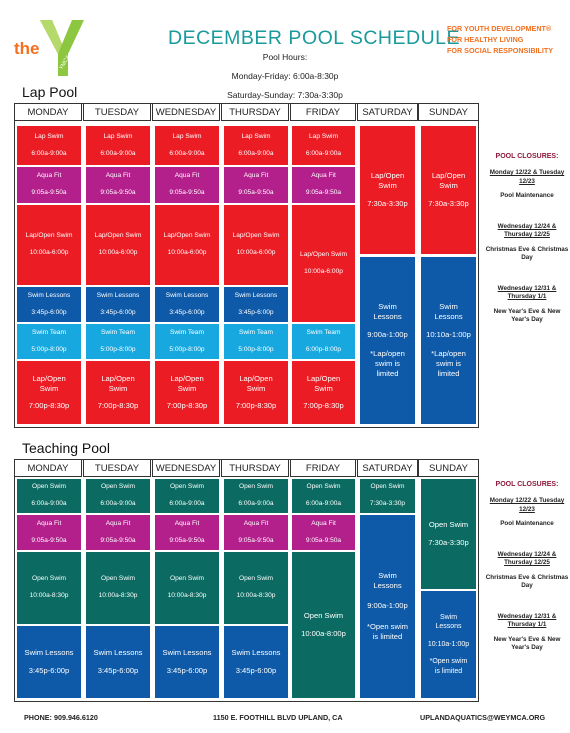 The height and width of the screenshot is (733, 570). I want to click on teach-wed-aqua-fit: Aqua Fit 9:05a-9:50a, so click(187, 532).